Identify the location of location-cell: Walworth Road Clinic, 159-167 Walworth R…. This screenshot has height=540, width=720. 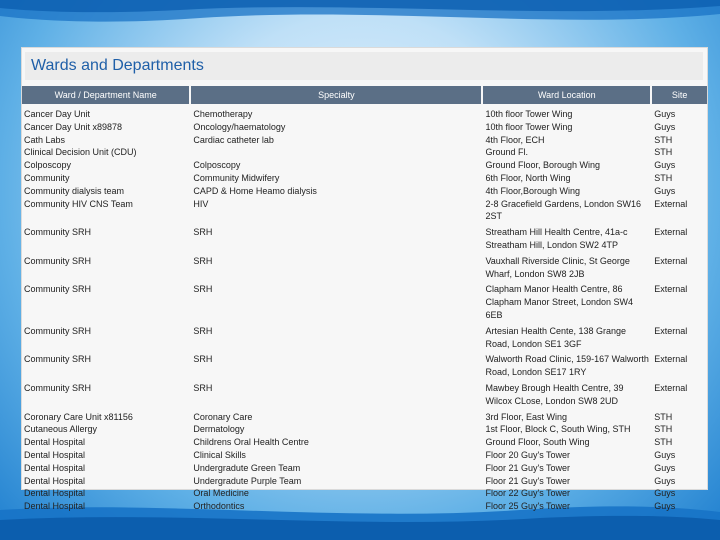
(567, 366).